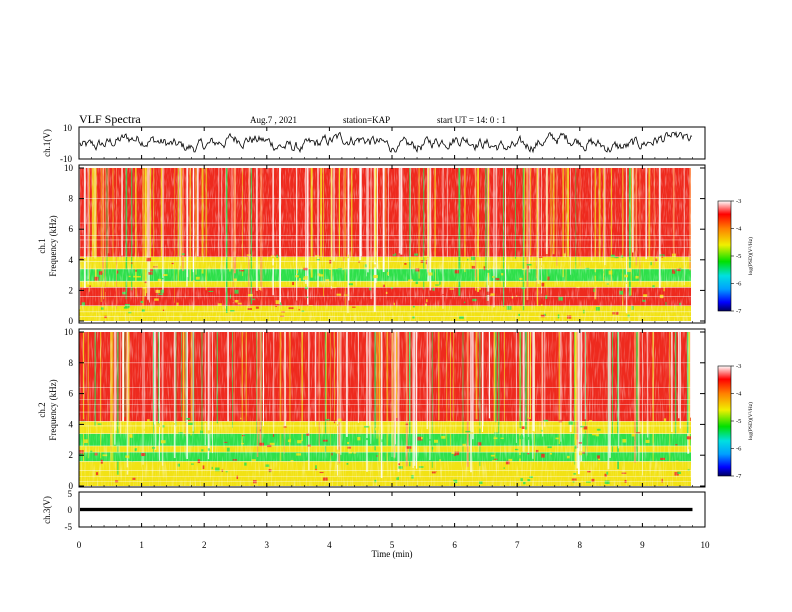  I want to click on ch3-ytick-mid: 0, so click(70, 510).